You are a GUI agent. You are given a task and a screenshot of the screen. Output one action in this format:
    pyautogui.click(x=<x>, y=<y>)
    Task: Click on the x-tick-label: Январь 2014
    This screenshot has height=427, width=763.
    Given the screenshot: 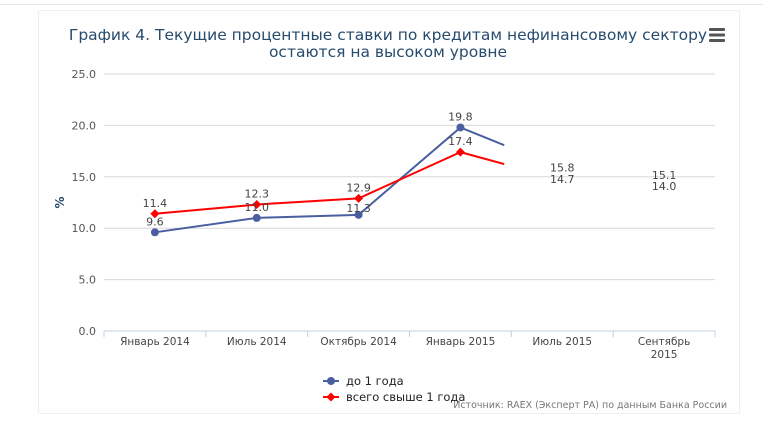 What is the action you would take?
    pyautogui.click(x=155, y=342)
    